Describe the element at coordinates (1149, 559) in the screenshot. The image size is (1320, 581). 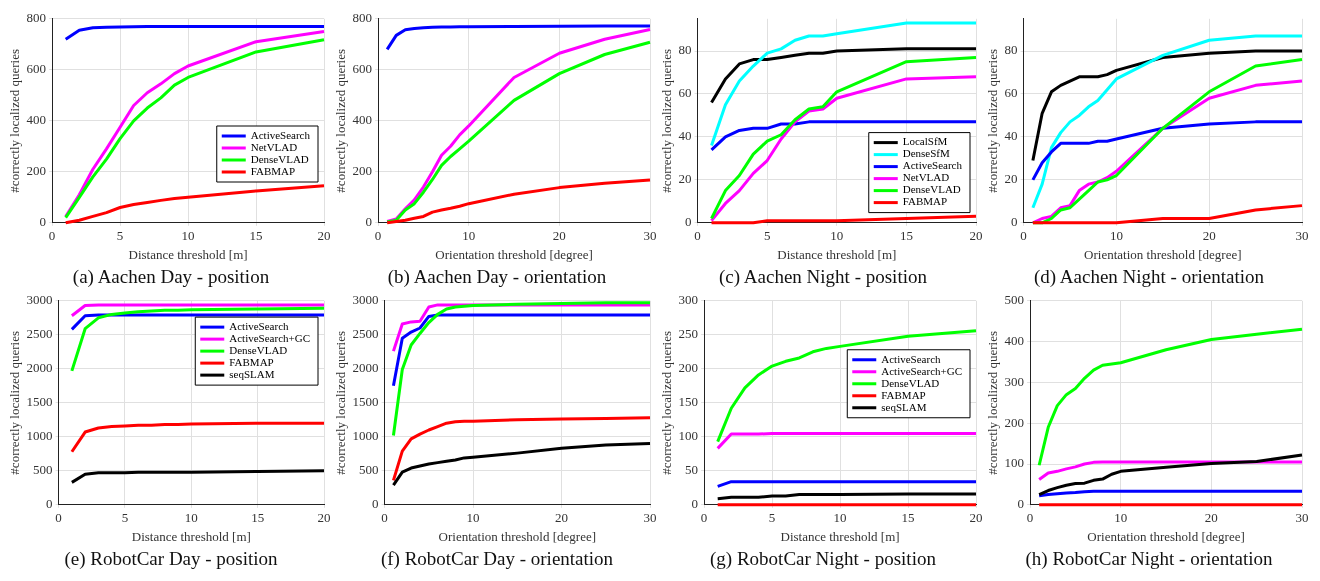
I see `text: (h) RobotCar Night - orientation` at that location.